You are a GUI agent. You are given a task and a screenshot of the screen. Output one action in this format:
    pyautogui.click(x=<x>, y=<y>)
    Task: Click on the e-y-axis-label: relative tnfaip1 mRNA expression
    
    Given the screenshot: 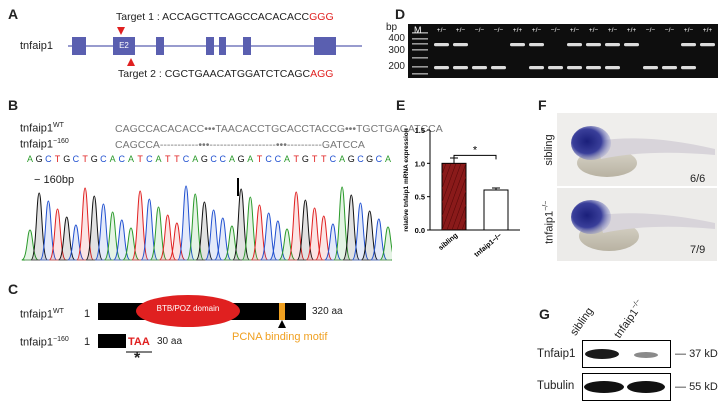 What is the action you would take?
    pyautogui.click(x=406, y=179)
    